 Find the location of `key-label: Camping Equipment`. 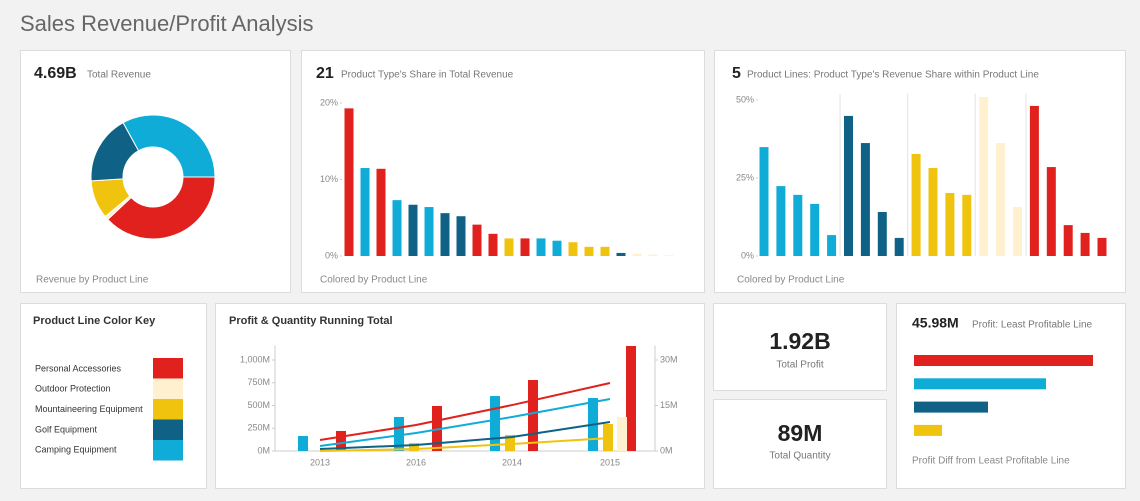

key-label: Camping Equipment is located at coordinates (76, 450).